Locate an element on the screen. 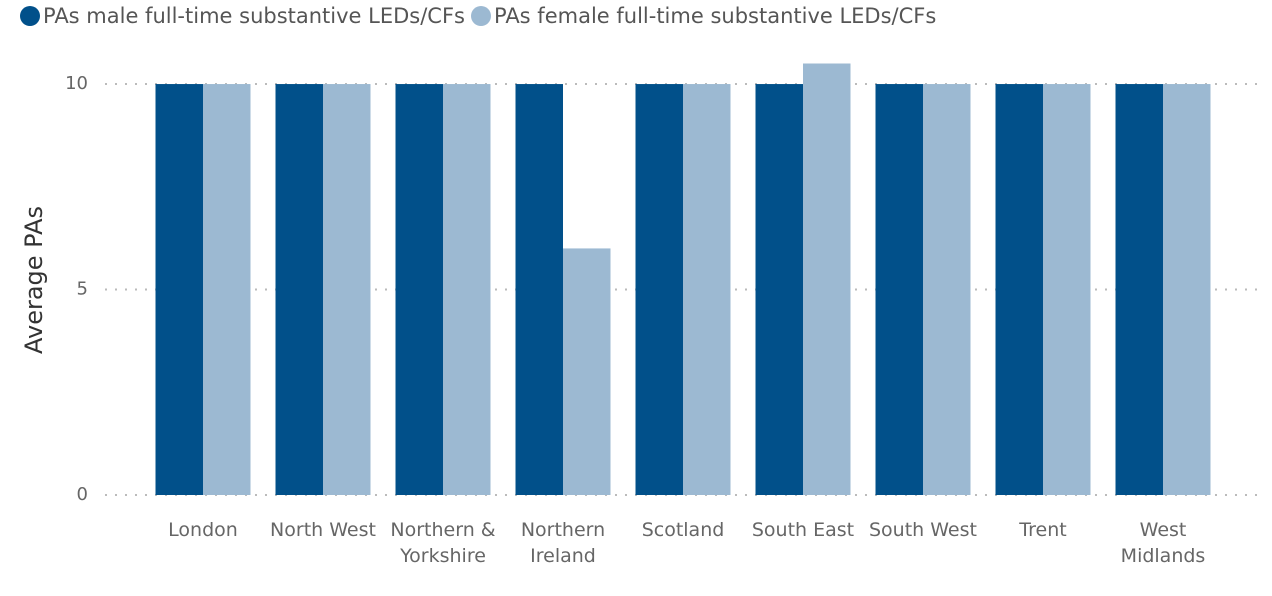 The image size is (1272, 596). y-tick-label: 10 is located at coordinates (76, 83).